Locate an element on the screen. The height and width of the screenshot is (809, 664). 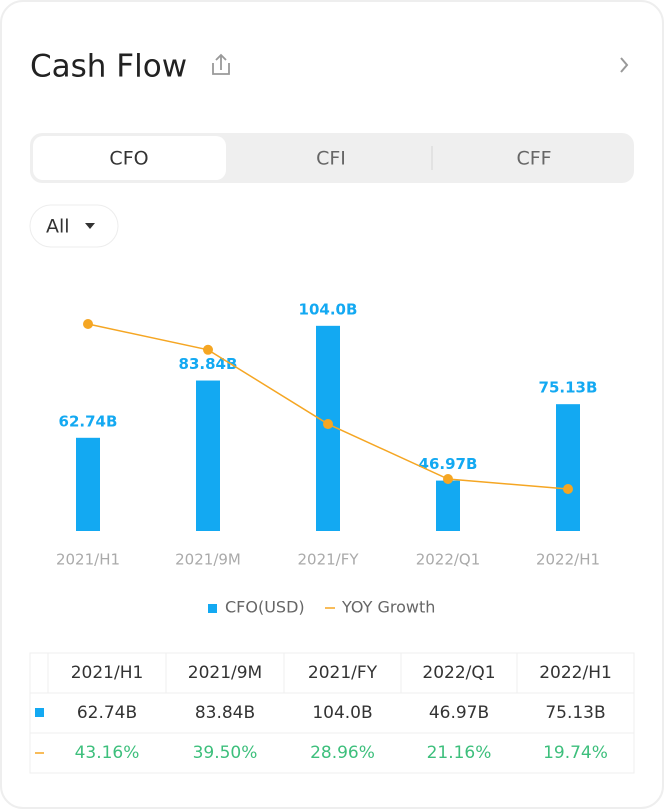
table-header: 2021/H1 is located at coordinates (107, 673).